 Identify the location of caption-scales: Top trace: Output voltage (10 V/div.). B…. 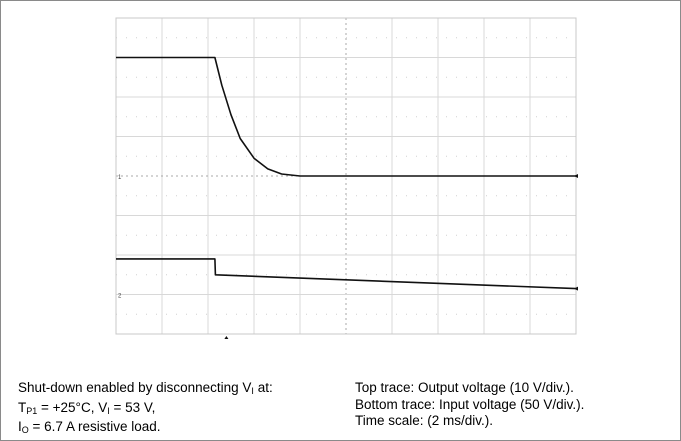
(469, 405).